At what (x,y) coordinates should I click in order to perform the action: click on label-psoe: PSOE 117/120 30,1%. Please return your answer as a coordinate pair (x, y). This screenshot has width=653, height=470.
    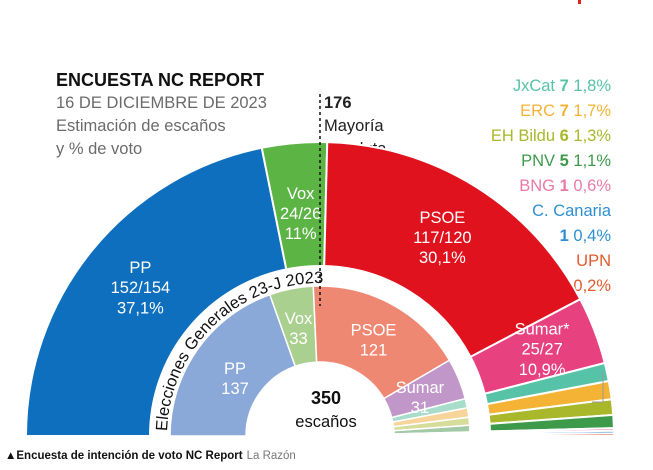
    Looking at the image, I should click on (442, 238).